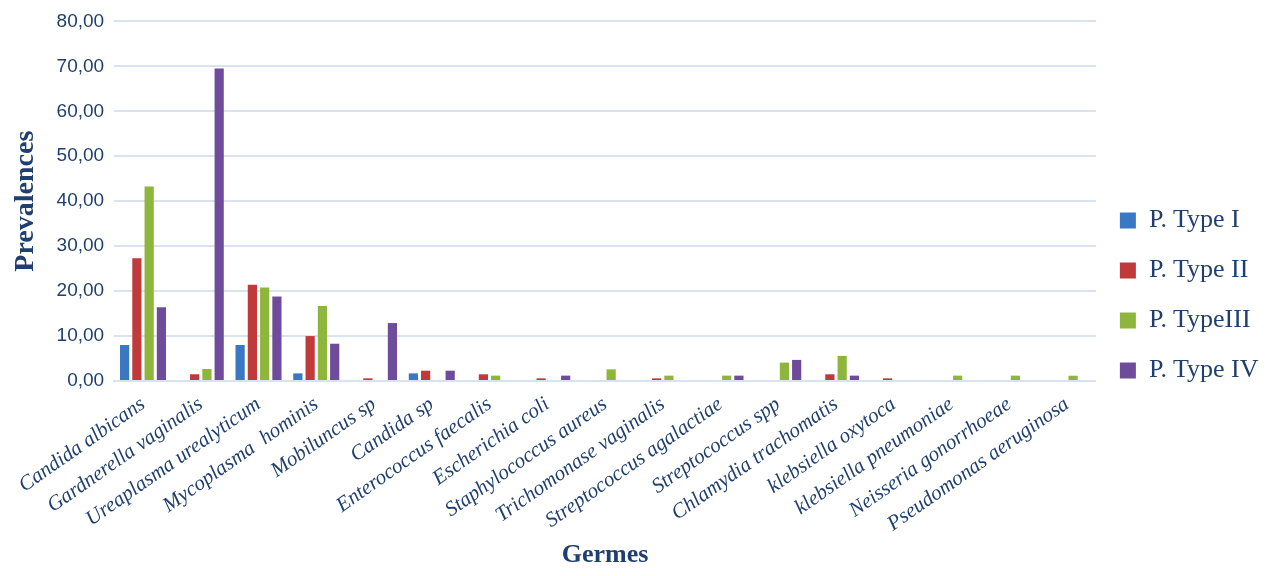  I want to click on y-tick-label: 80,00, so click(80, 20).